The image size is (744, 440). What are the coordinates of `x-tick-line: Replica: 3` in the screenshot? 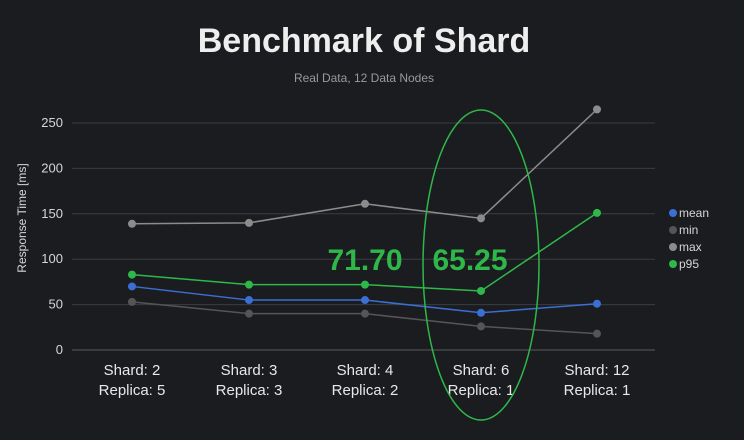 It's located at (249, 390).